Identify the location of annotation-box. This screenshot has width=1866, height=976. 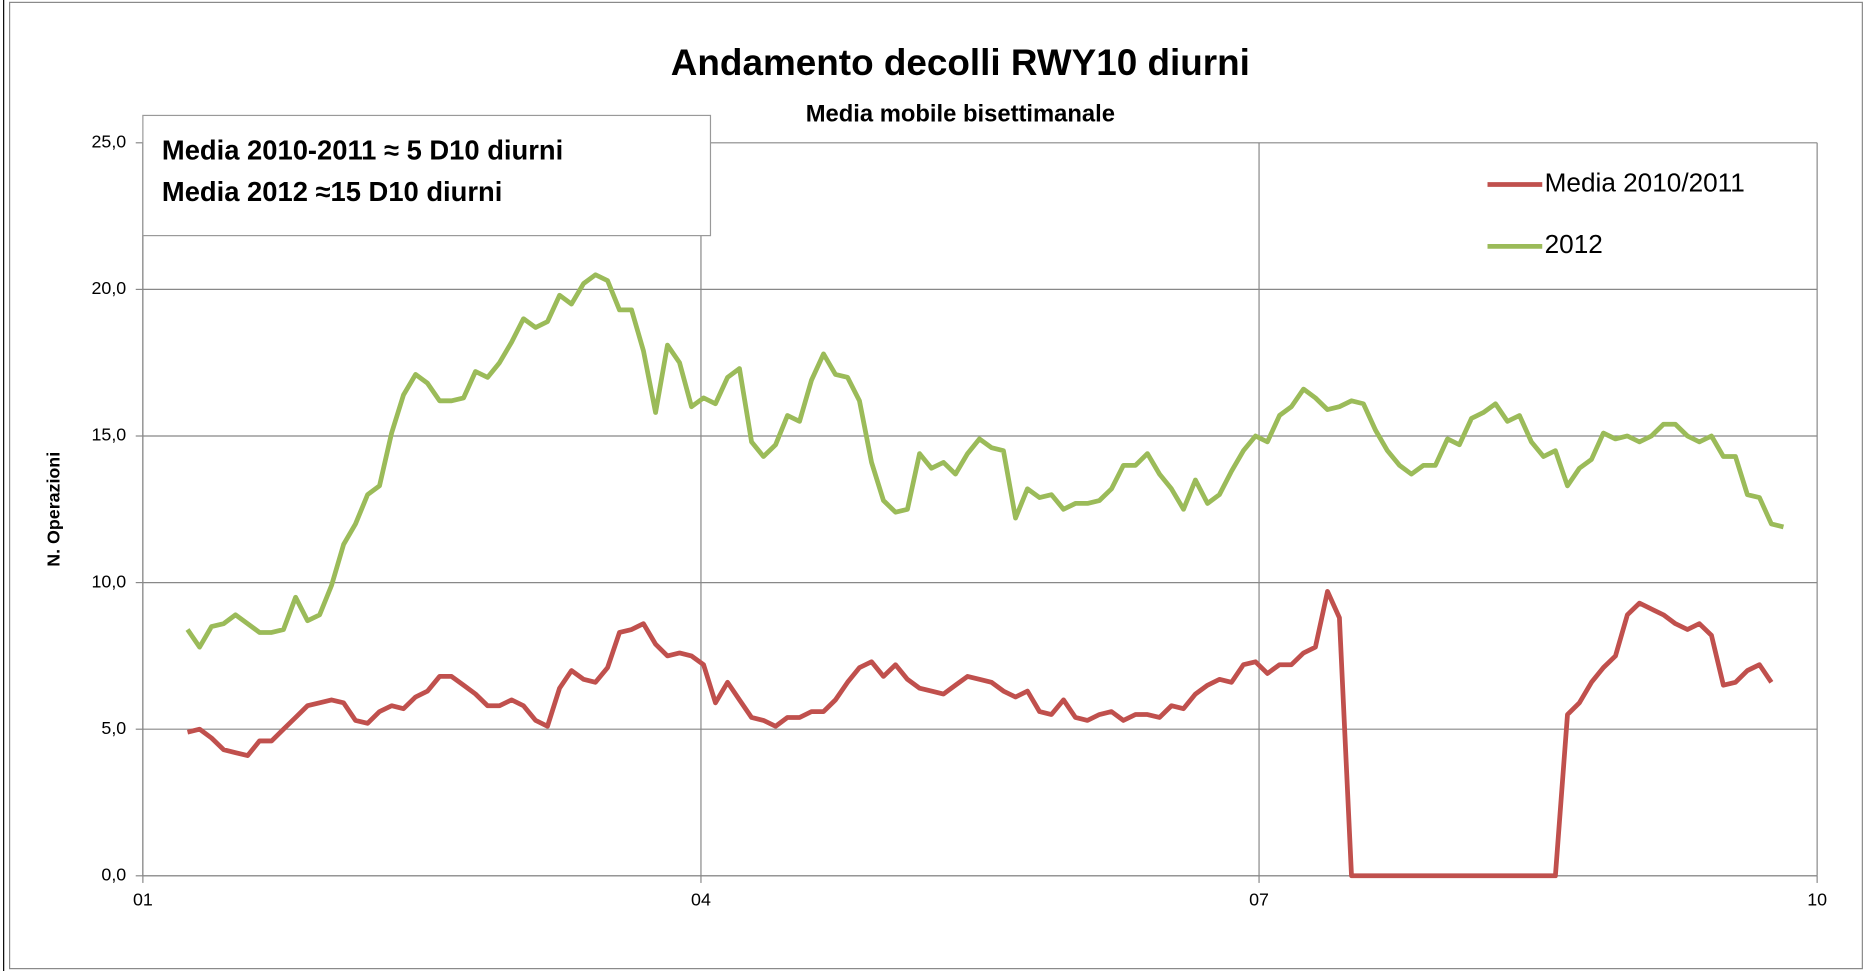
(427, 175).